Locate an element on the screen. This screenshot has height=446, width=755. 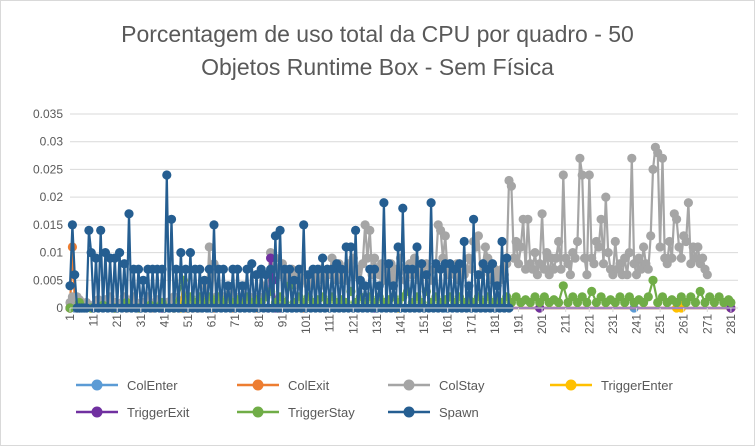
legend-label: TriggerStay is located at coordinates (321, 412).